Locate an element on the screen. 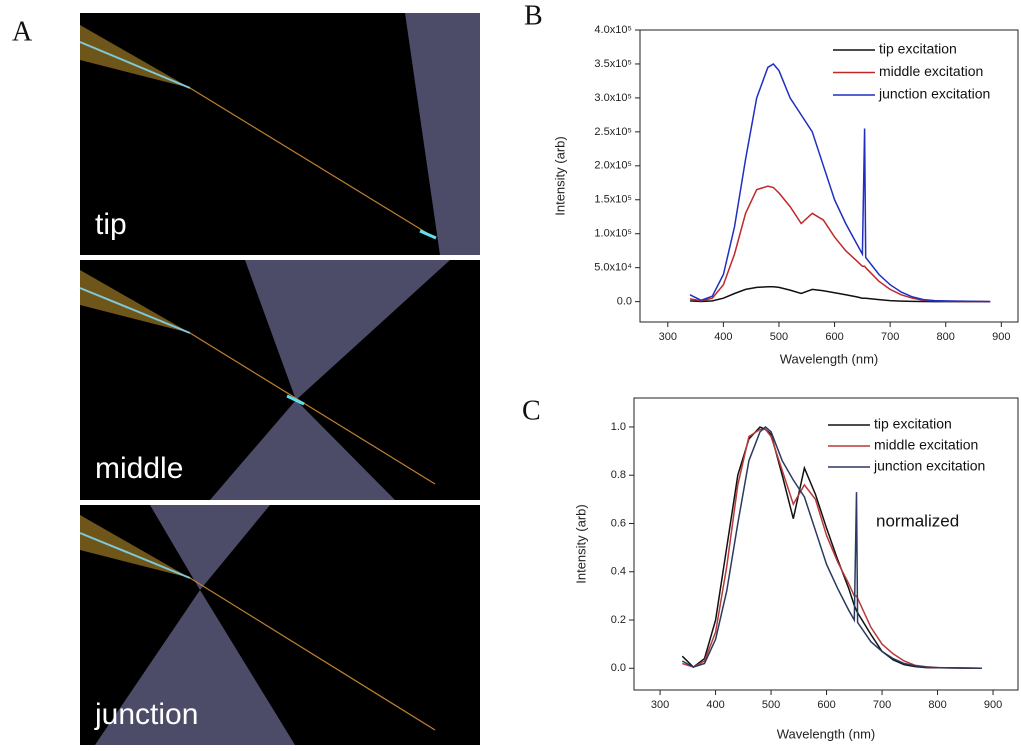  image-middle: middle is located at coordinates (279, 380).